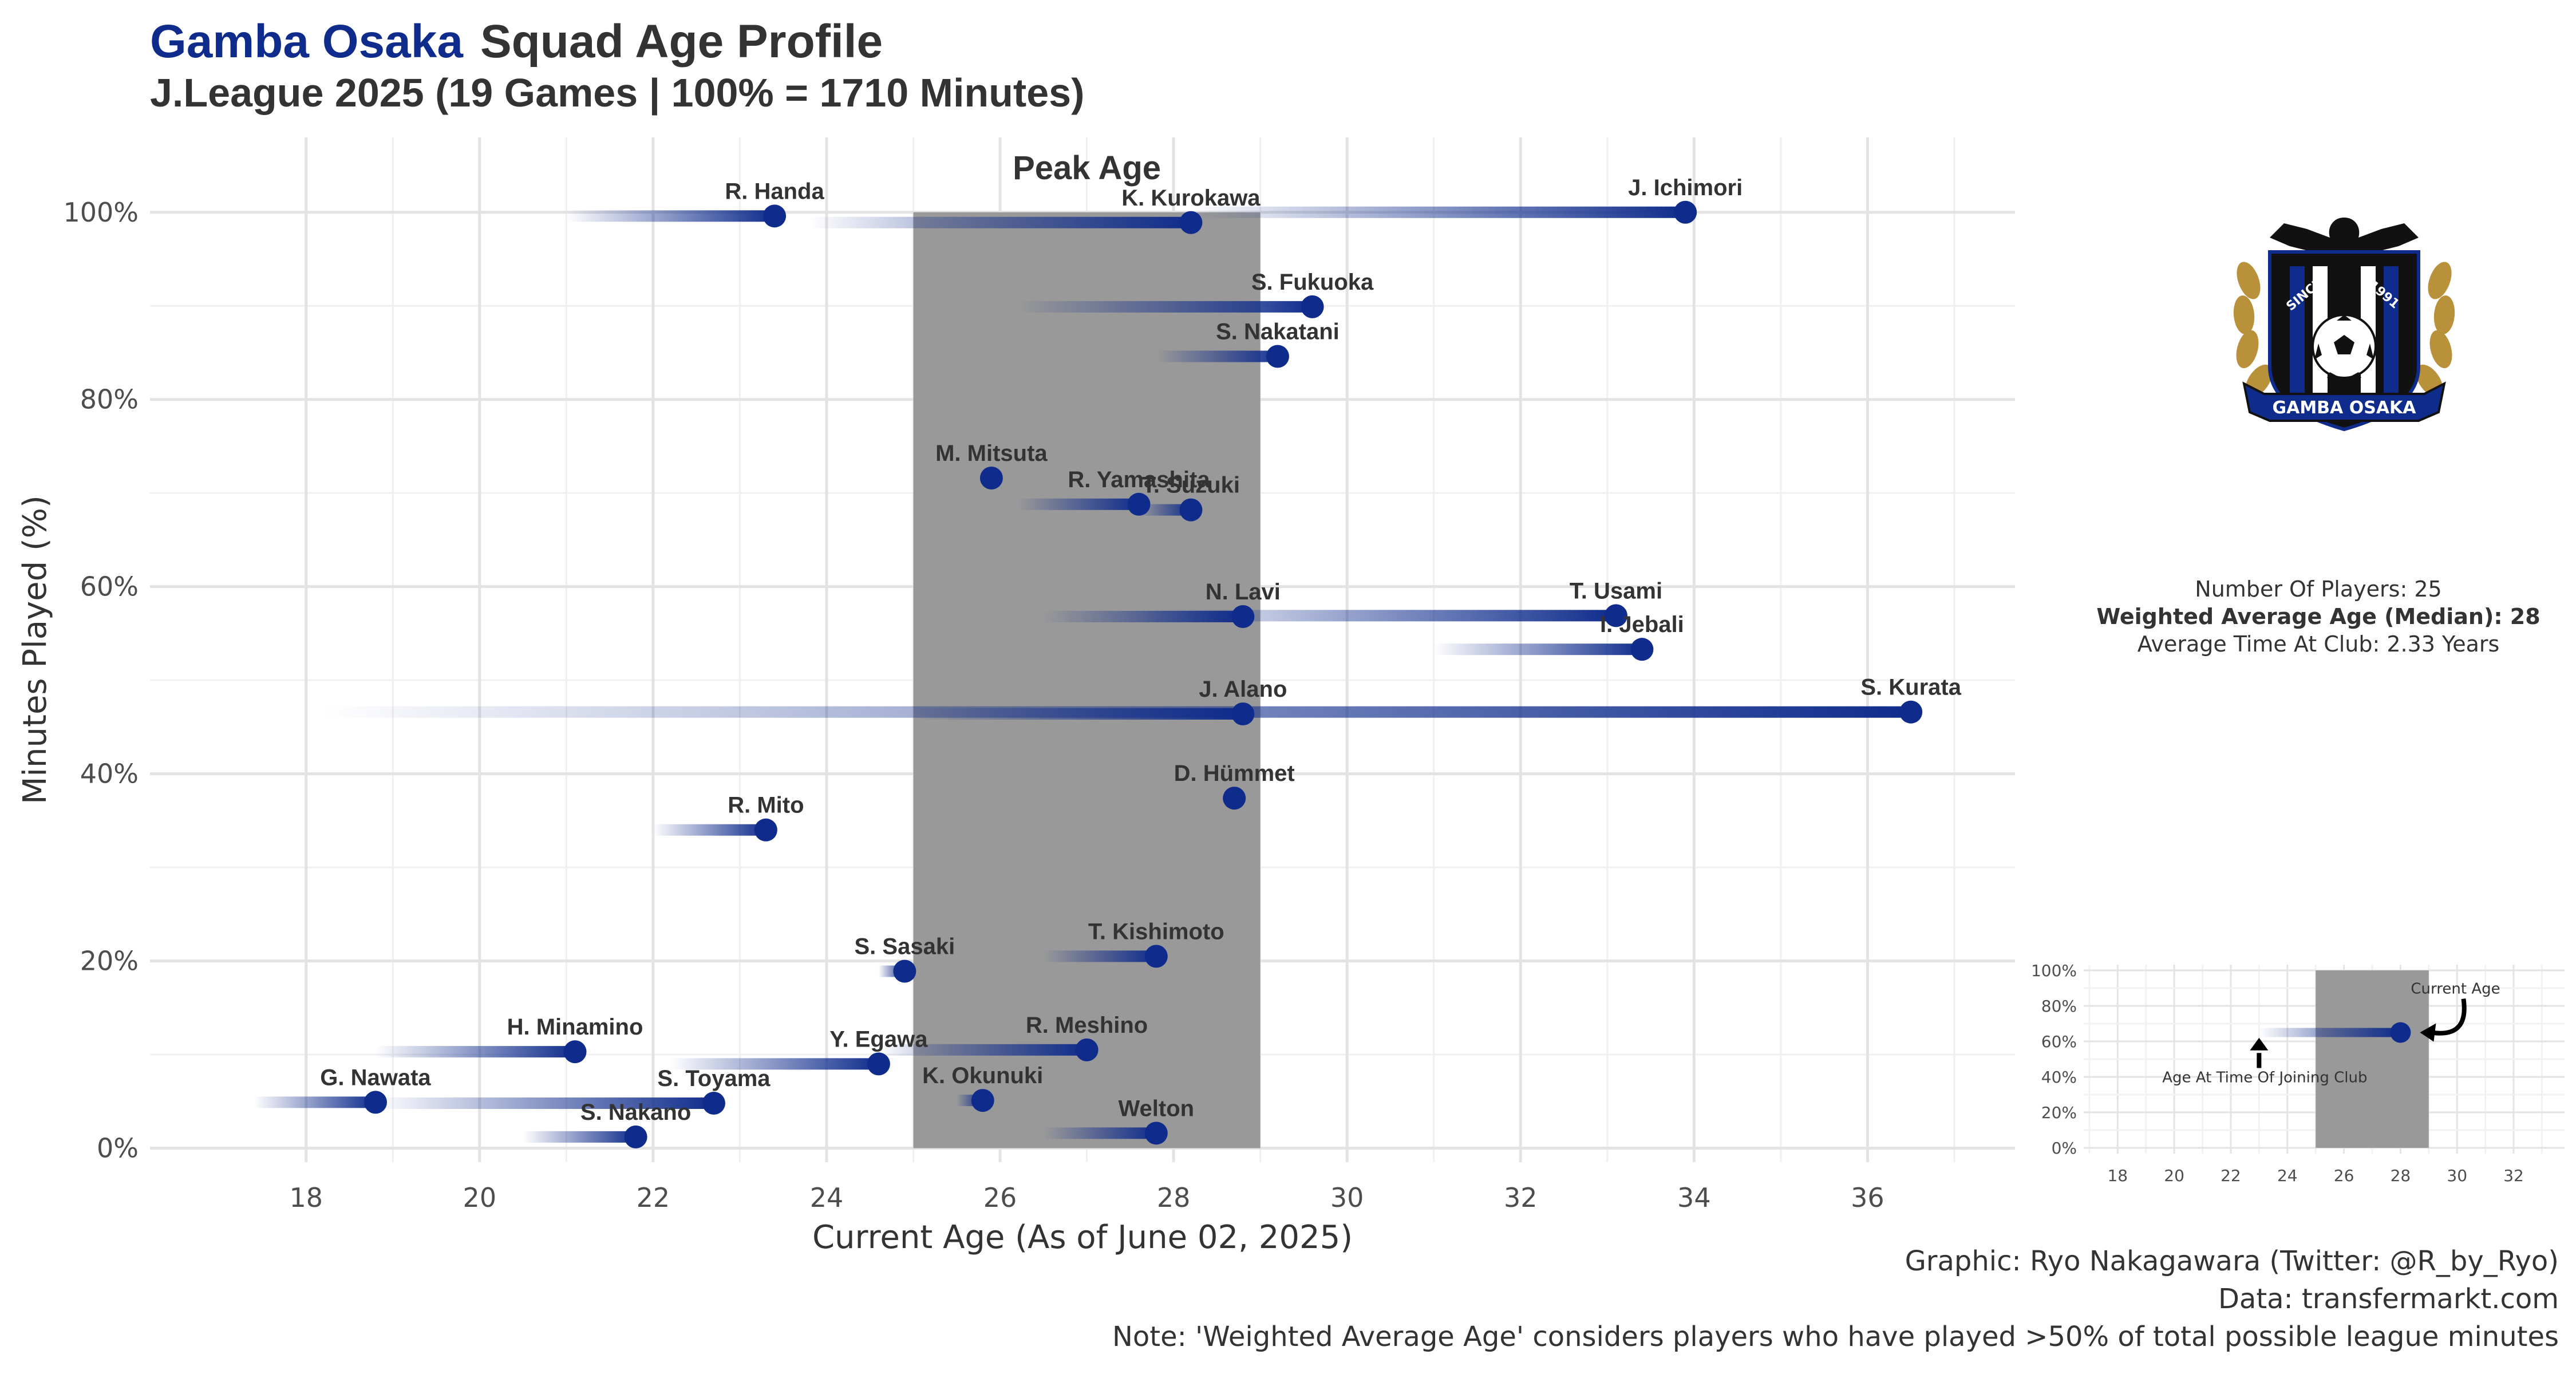 The width and height of the screenshot is (2576, 1374). I want to click on mini-x-tick-label: 32, so click(2513, 1175).